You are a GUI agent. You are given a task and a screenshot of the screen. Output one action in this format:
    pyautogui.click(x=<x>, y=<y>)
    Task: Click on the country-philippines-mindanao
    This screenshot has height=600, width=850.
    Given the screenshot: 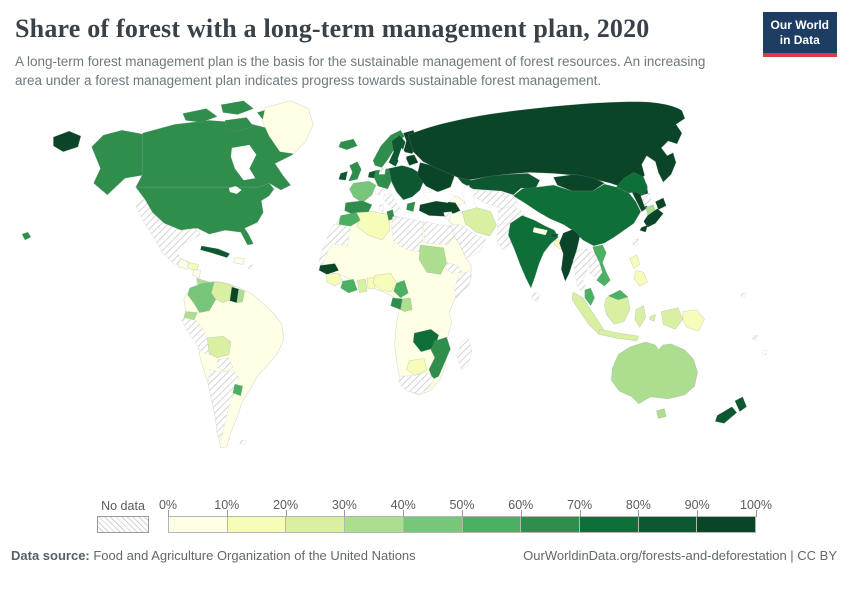 What is the action you would take?
    pyautogui.click(x=640, y=278)
    